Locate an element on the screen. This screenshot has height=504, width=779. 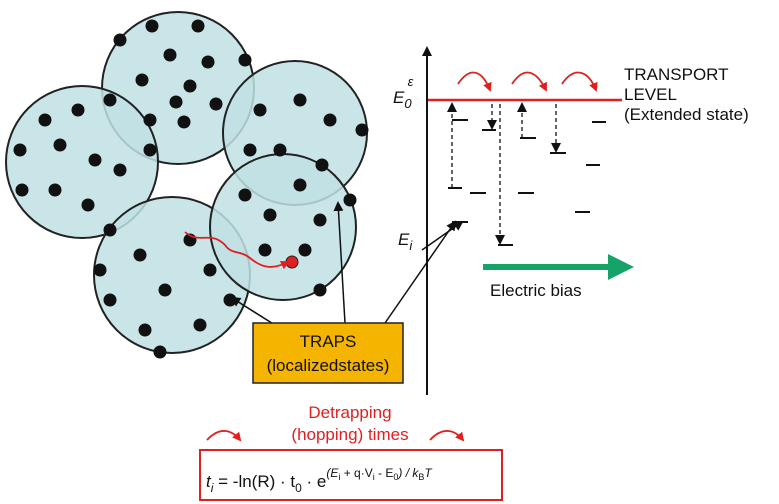
detrapping-label: Detrapping is located at coordinates (349, 412).